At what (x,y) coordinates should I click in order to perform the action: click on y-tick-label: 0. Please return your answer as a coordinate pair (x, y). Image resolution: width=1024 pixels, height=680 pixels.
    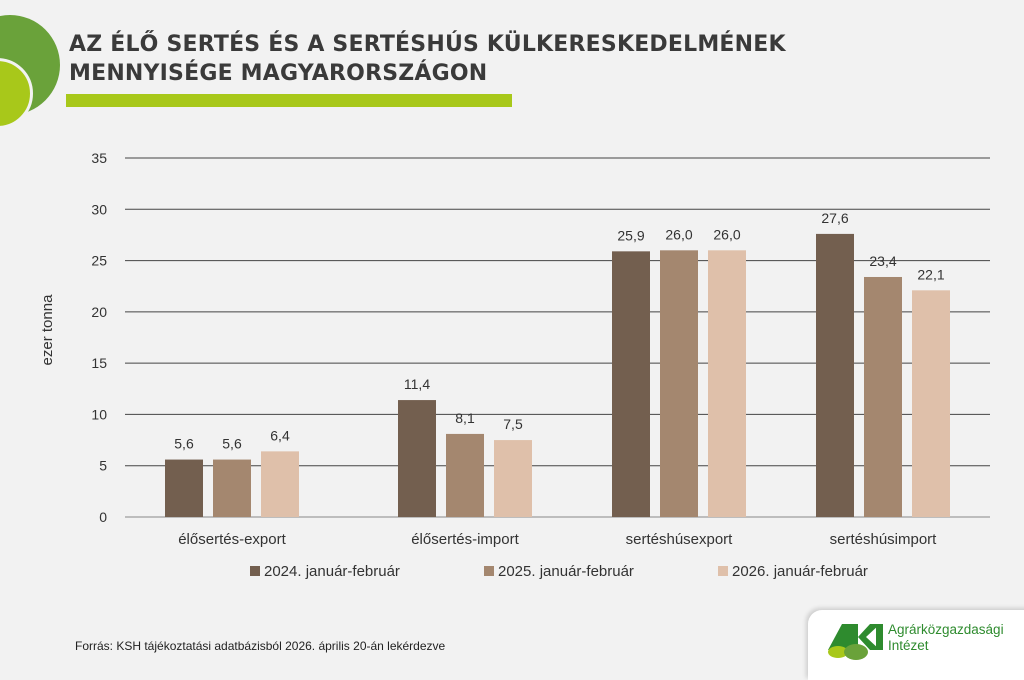
    Looking at the image, I should click on (103, 517).